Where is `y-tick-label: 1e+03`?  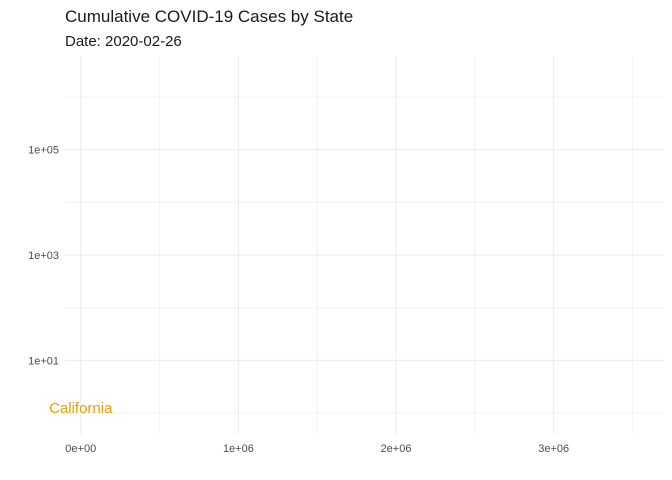
y-tick-label: 1e+03 is located at coordinates (43, 256).